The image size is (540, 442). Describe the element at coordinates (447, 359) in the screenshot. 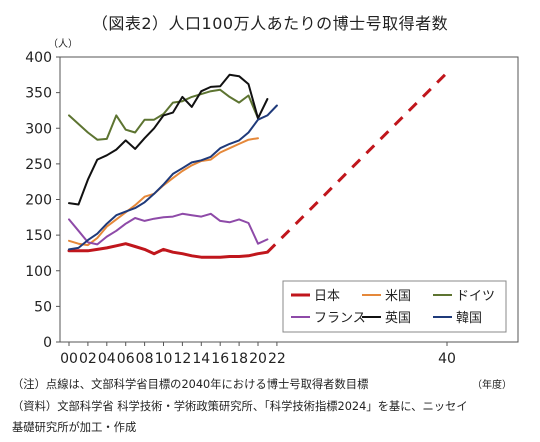

I see `x-tick-label: 40` at that location.